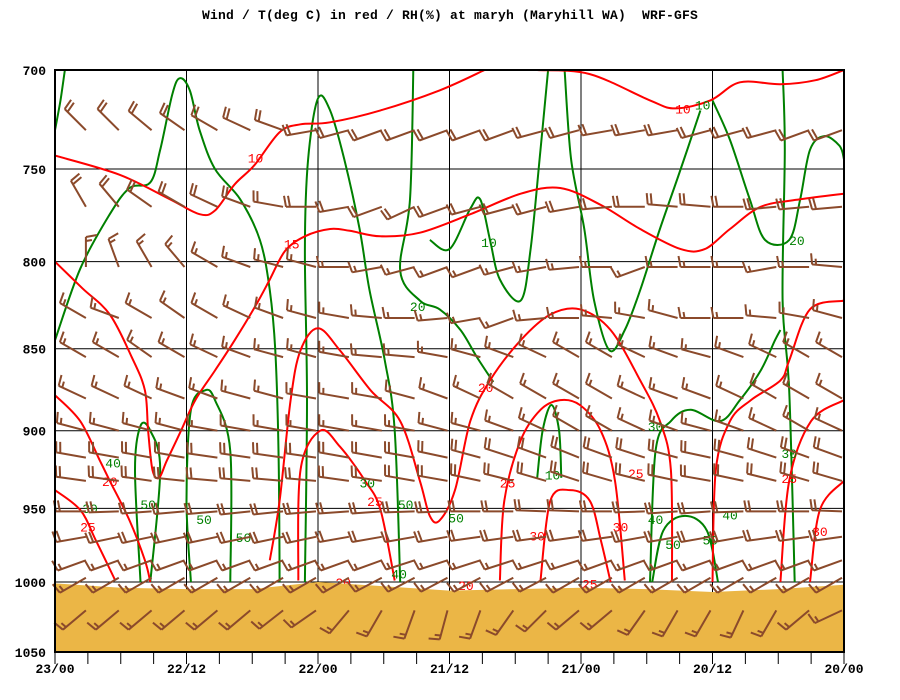 The width and height of the screenshot is (900, 700). What do you see at coordinates (673, 545) in the screenshot?
I see `rh-contour-label: 50` at bounding box center [673, 545].